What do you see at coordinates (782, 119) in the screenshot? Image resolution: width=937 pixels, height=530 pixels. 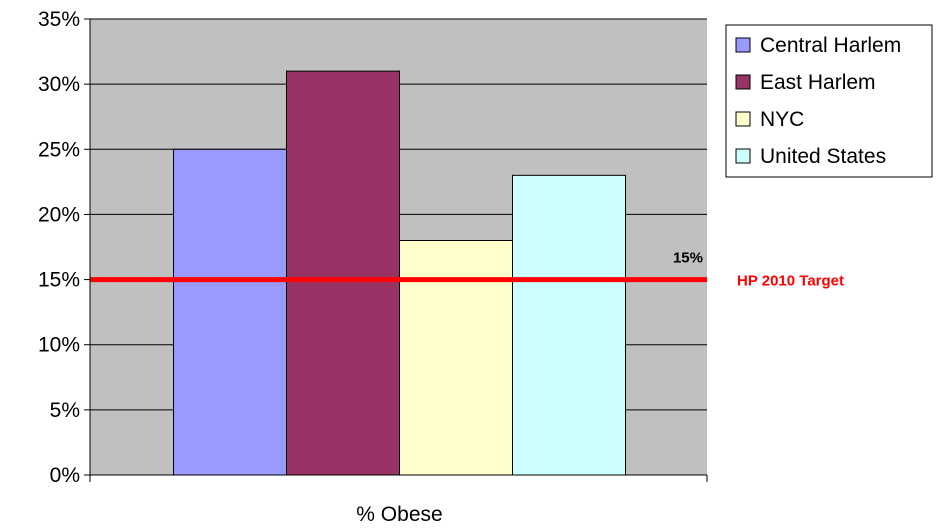 I see `legend-label: NYC` at bounding box center [782, 119].